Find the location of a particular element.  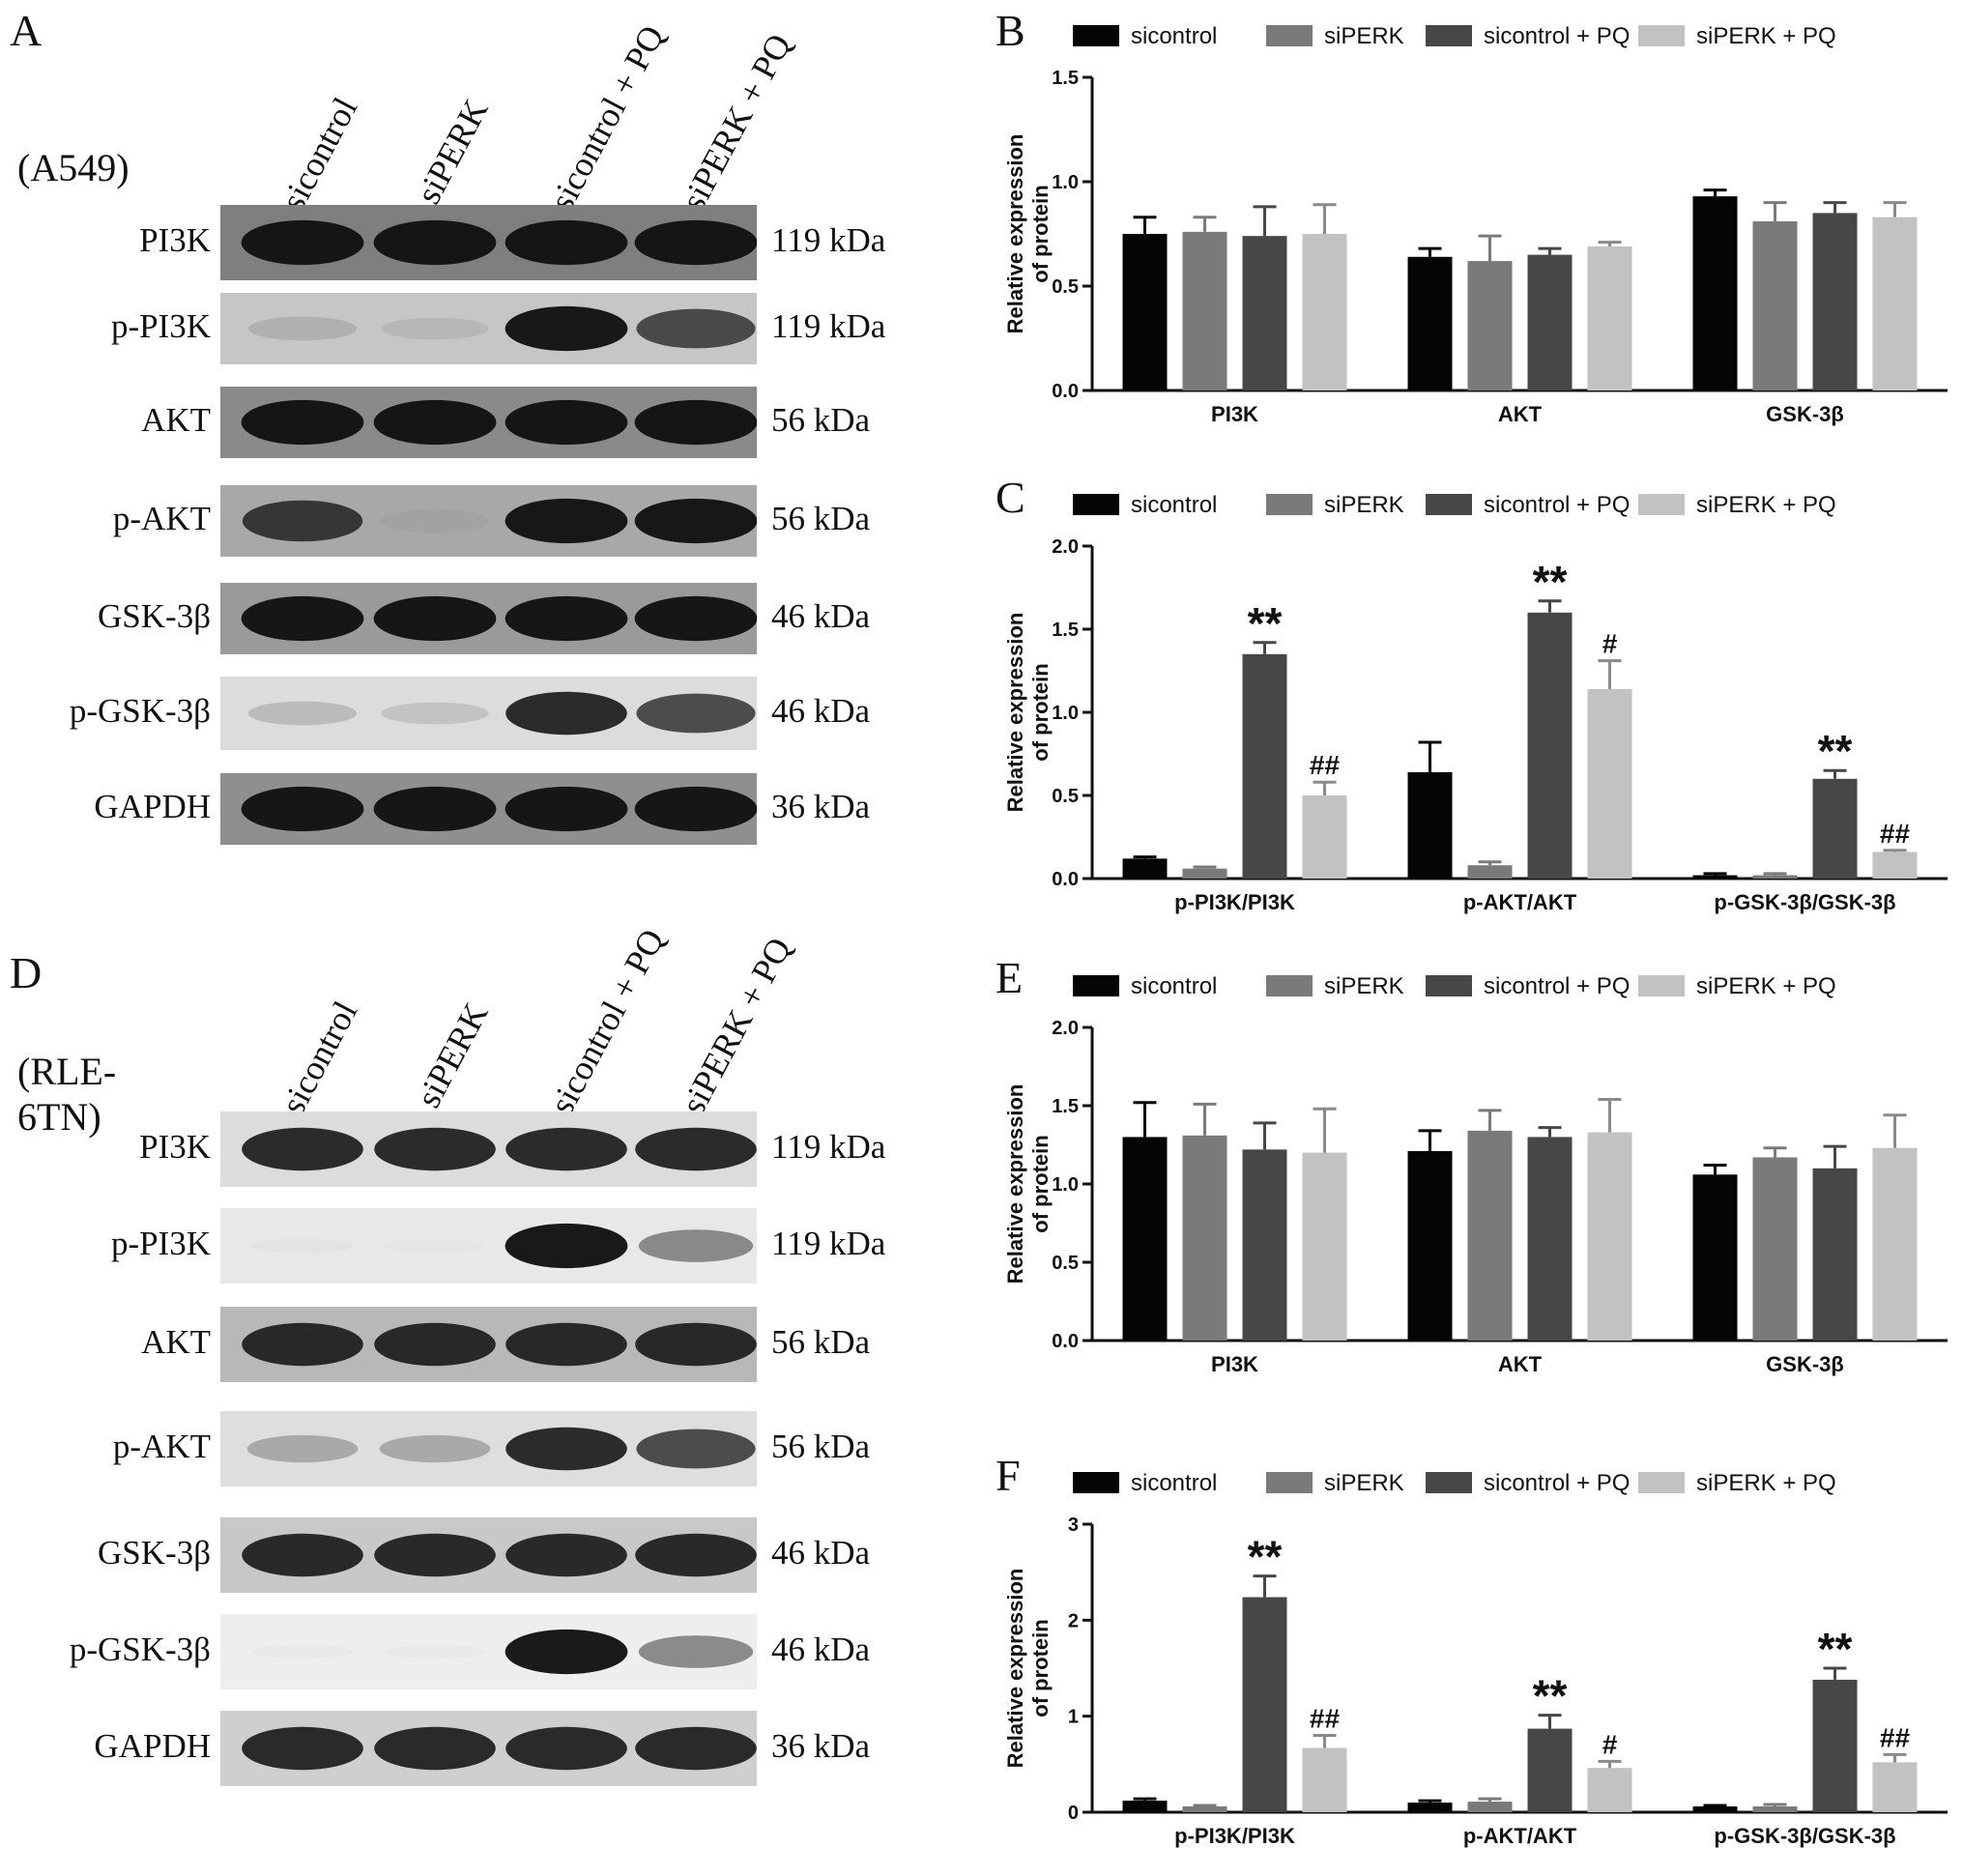

lane-label-sicontrol-pq: sicontrol + PQ is located at coordinates (606, 117).